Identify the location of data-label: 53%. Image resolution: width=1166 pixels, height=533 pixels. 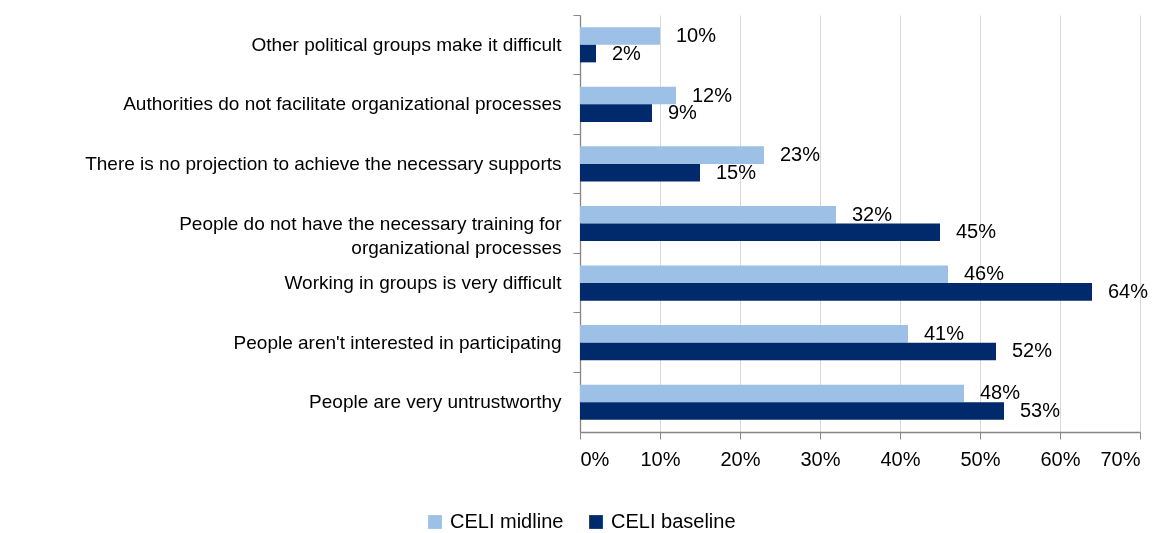
(1040, 410).